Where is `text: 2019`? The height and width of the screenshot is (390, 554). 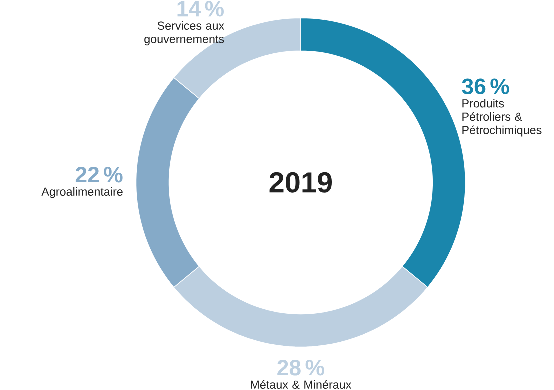 text: 2019 is located at coordinates (301, 182).